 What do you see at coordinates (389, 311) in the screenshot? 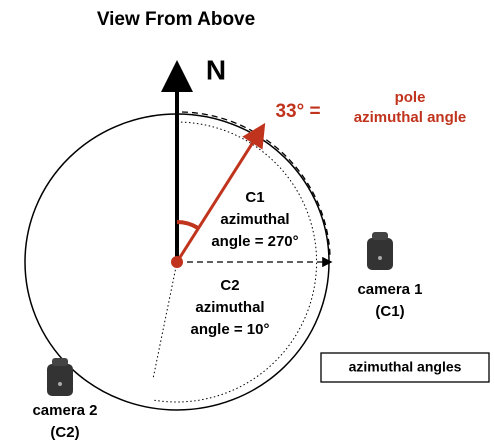
I see `camera-label: (C1)` at bounding box center [389, 311].